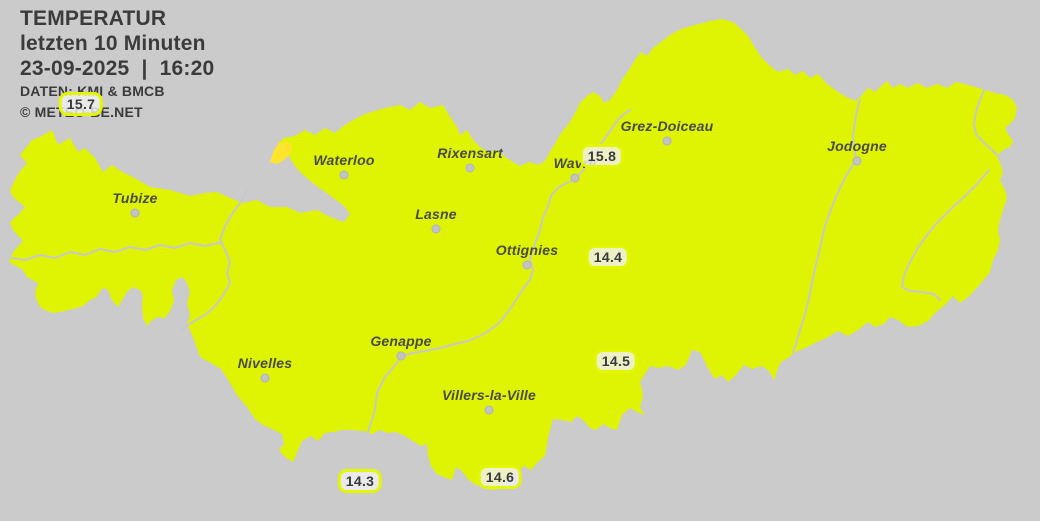 The image size is (1040, 521). Describe the element at coordinates (344, 160) in the screenshot. I see `city-label: Waterloo` at that location.